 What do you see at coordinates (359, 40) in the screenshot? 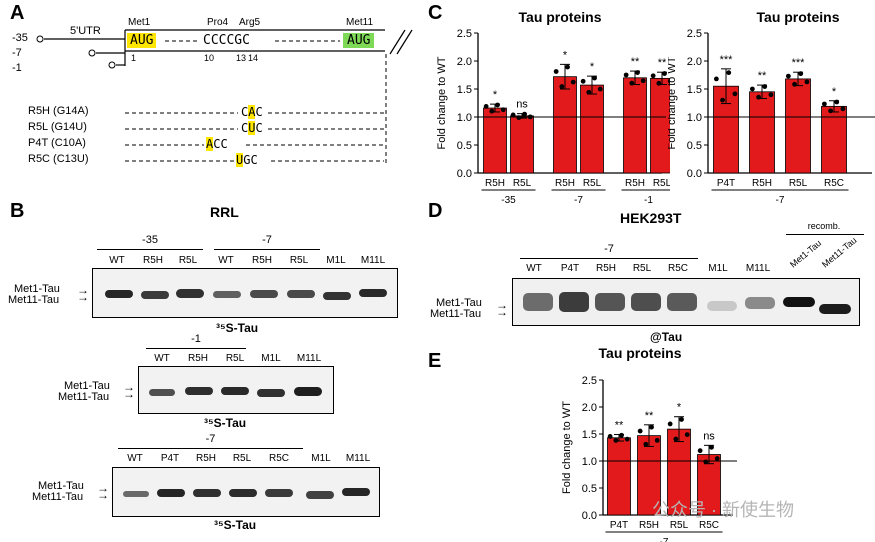
I see `start-codon-met11: AUG` at bounding box center [359, 40].